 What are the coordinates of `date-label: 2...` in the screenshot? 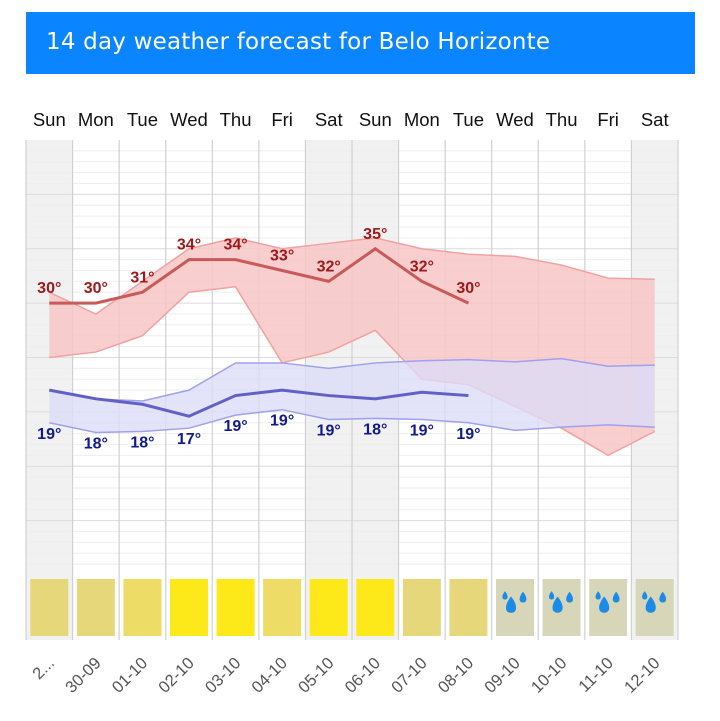 It's located at (43, 668).